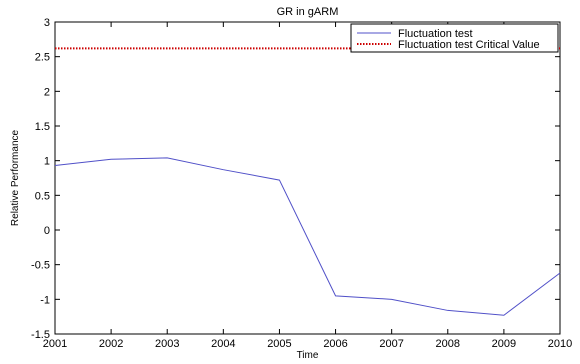 This screenshot has height=364, width=580. I want to click on x-tick-label: 2003, so click(167, 344).